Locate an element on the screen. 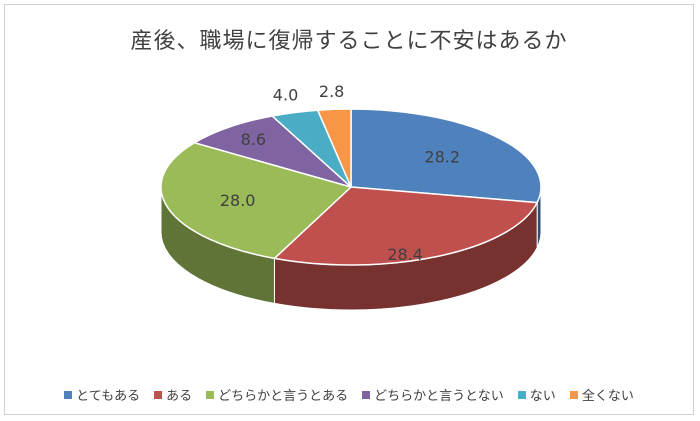 This screenshot has height=421, width=700. legend-item-6: 全くない is located at coordinates (601, 394).